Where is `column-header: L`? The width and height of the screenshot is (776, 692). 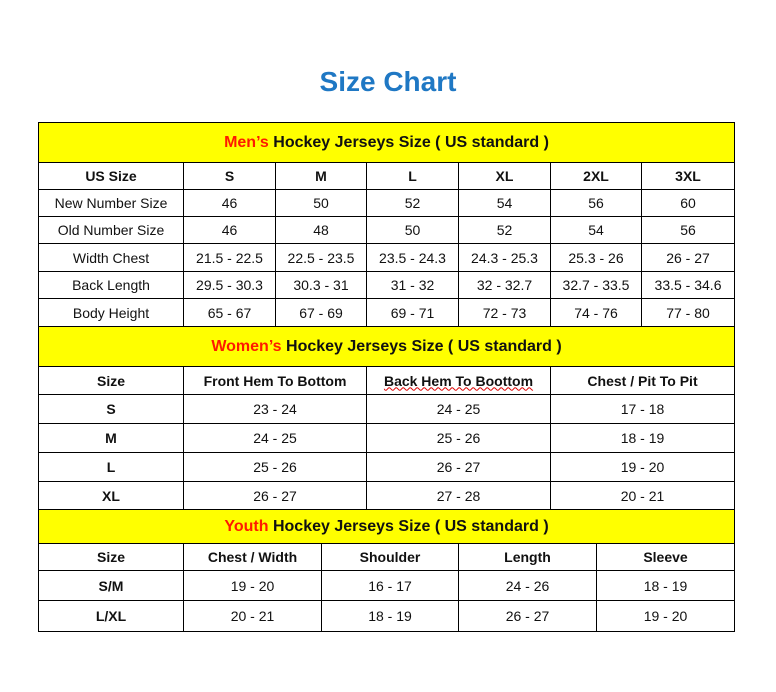 column-header: L is located at coordinates (412, 176).